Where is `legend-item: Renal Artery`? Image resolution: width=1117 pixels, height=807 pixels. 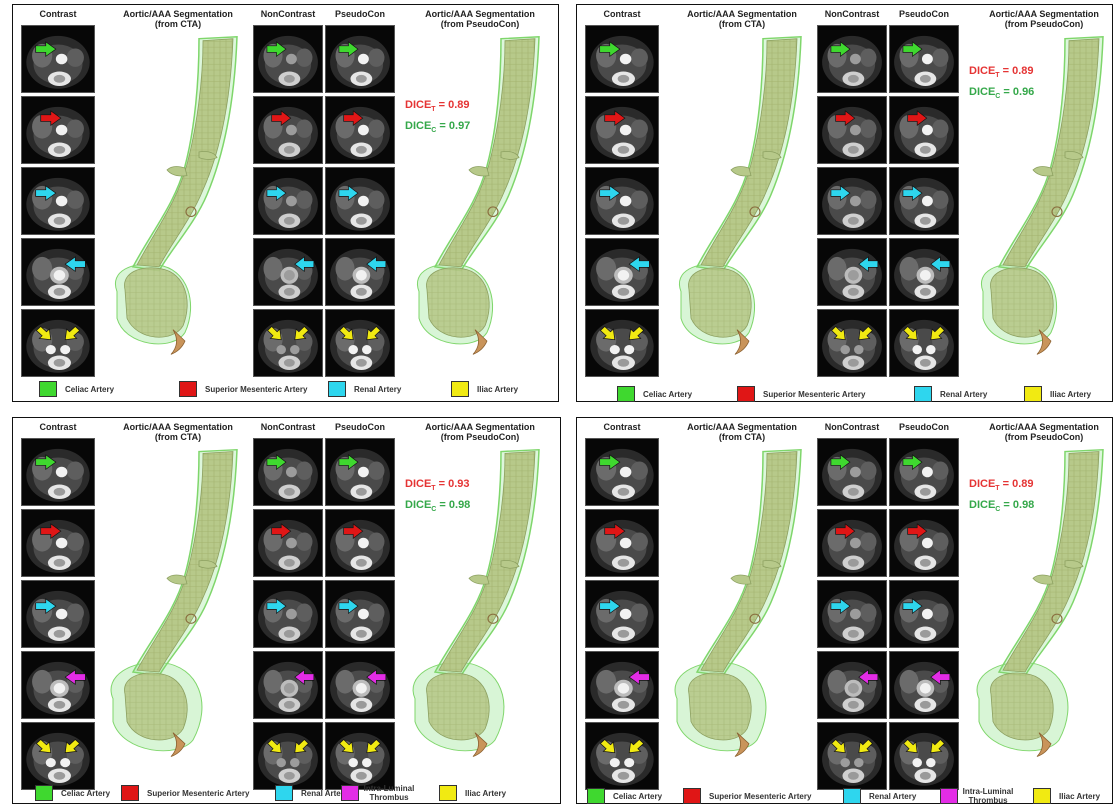 legend-item: Renal Artery is located at coordinates (364, 389).